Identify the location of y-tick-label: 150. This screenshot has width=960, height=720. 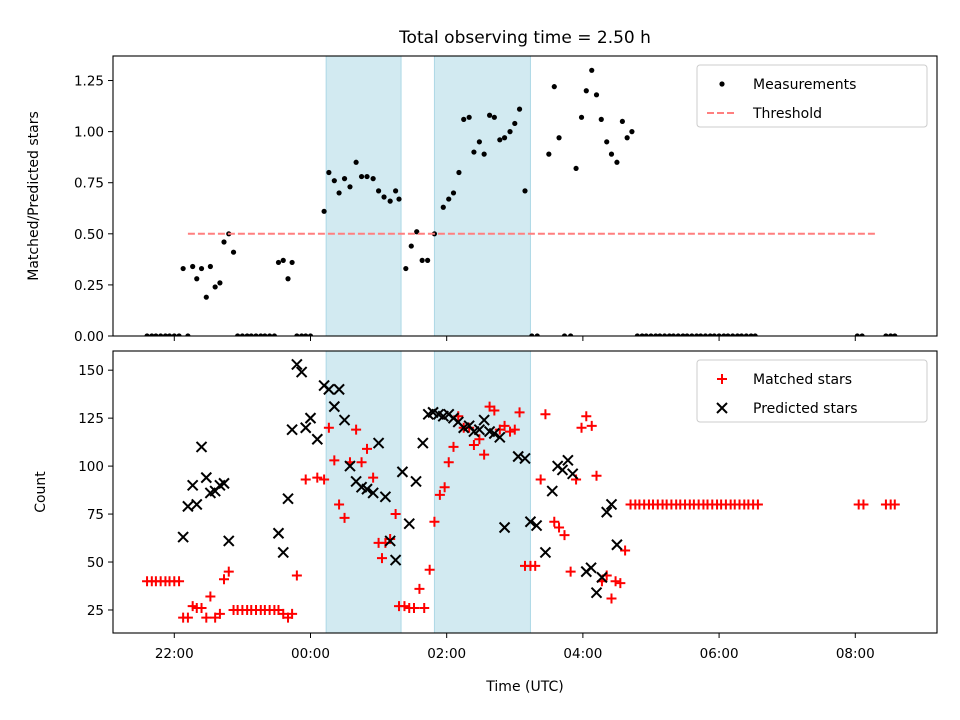
(91, 371).